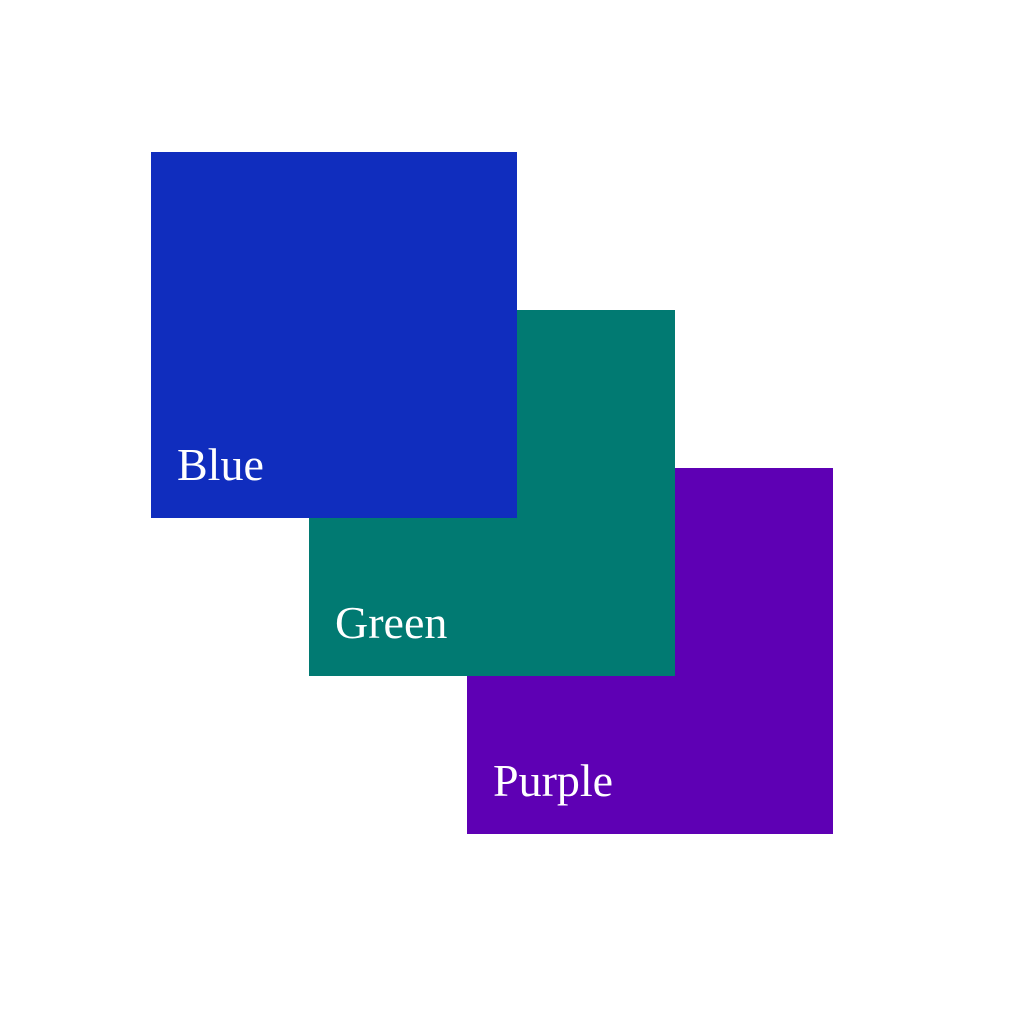 This screenshot has height=1018, width=1018. Describe the element at coordinates (553, 780) in the screenshot. I see `purple-square-label: Purple` at that location.